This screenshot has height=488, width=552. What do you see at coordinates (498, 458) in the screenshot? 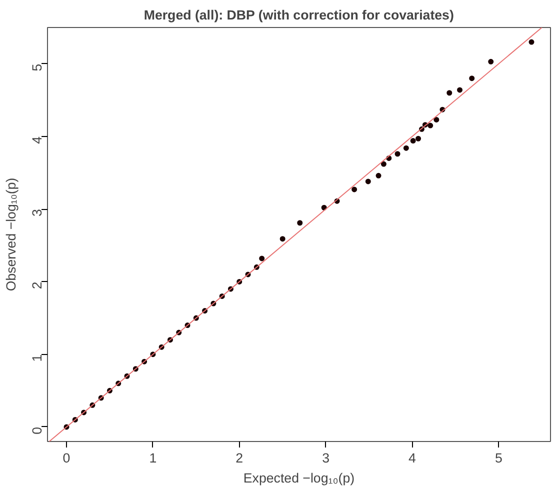
I see `x-tick-label: 5` at bounding box center [498, 458].